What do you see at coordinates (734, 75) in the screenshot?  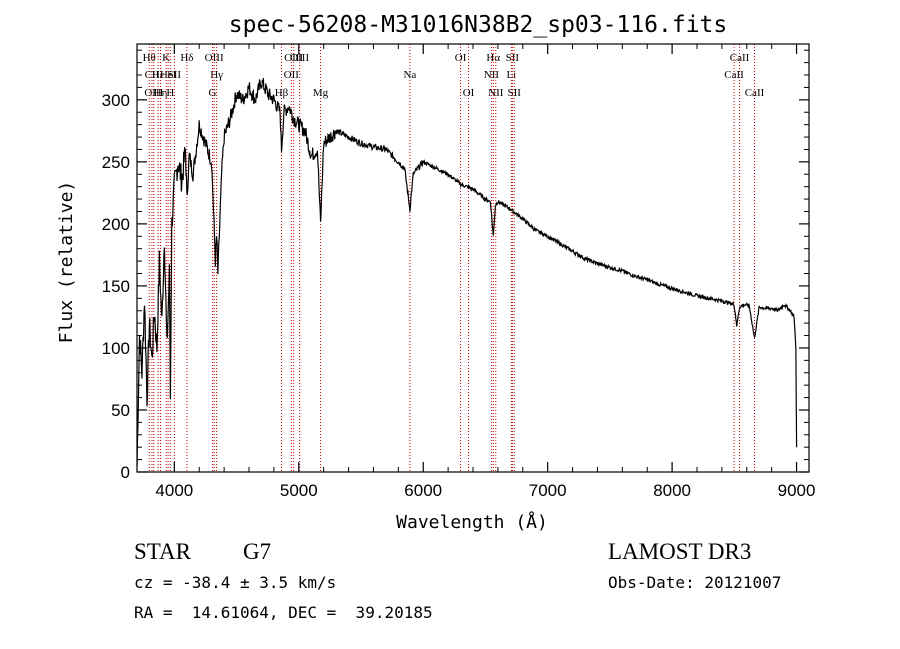 I see `line-marker-label-28: CaII` at bounding box center [734, 75].